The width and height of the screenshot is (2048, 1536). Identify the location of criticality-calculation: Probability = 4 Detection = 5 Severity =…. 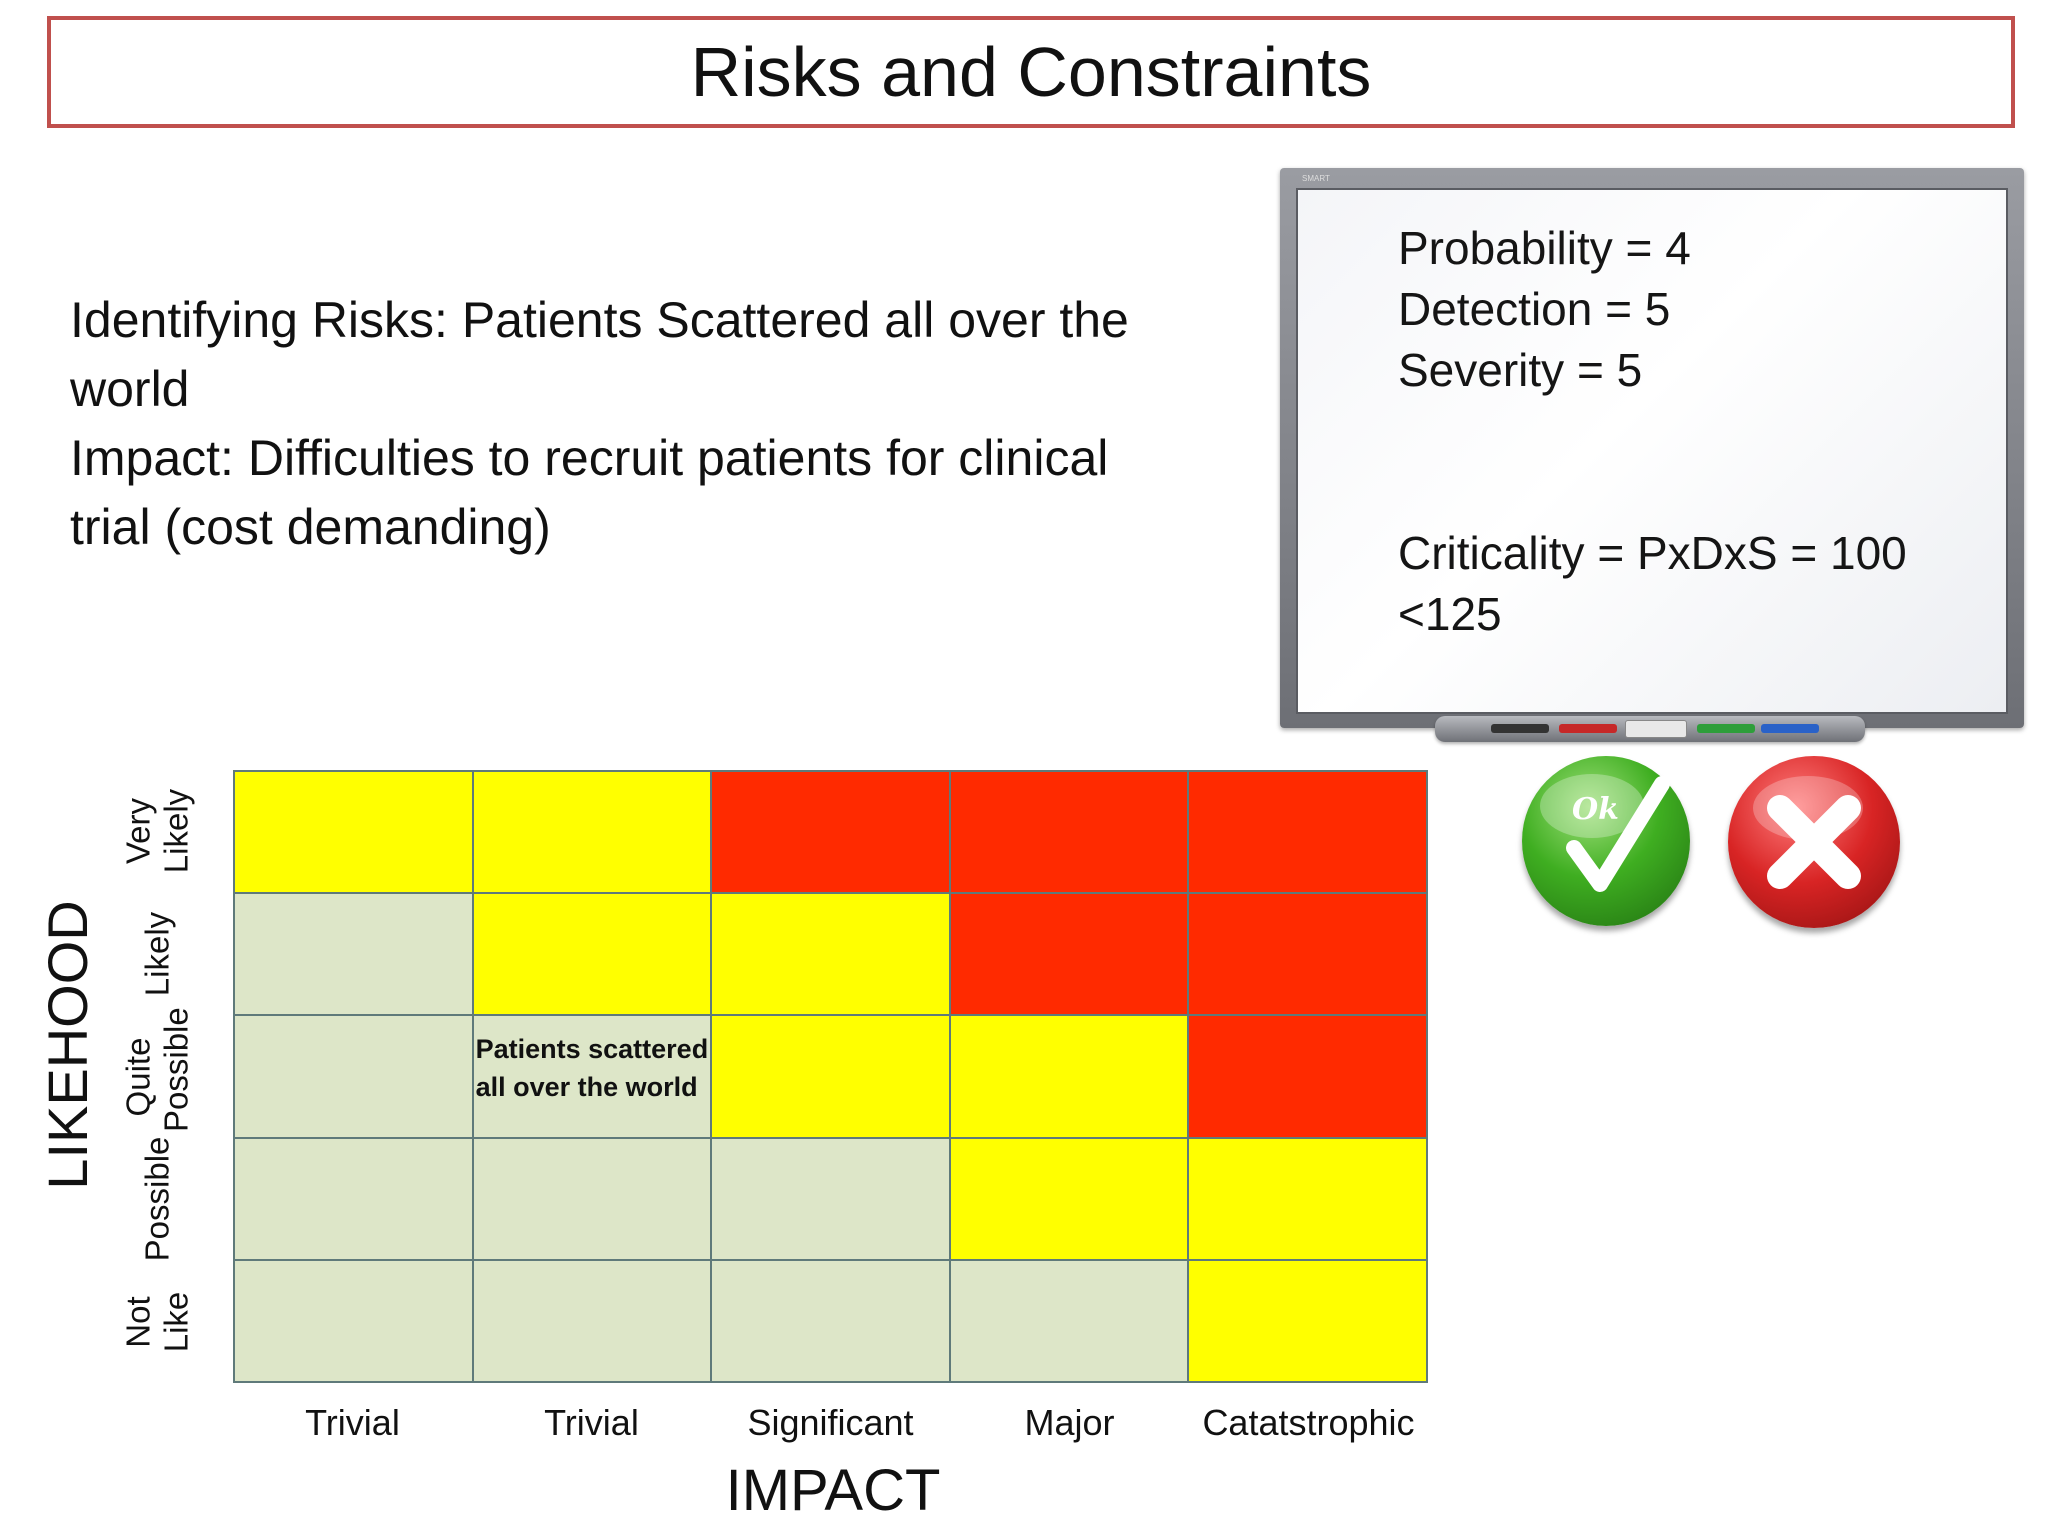
(1652, 431).